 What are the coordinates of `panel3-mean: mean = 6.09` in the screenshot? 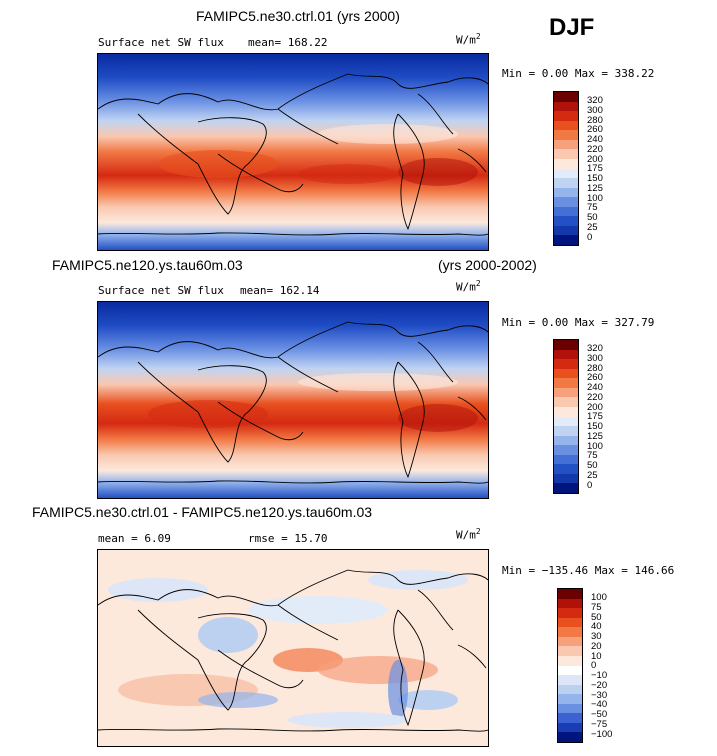 It's located at (134, 538).